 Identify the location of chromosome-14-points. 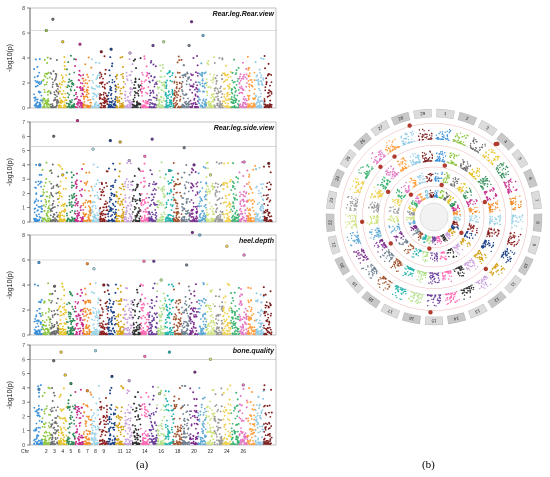
(145, 82).